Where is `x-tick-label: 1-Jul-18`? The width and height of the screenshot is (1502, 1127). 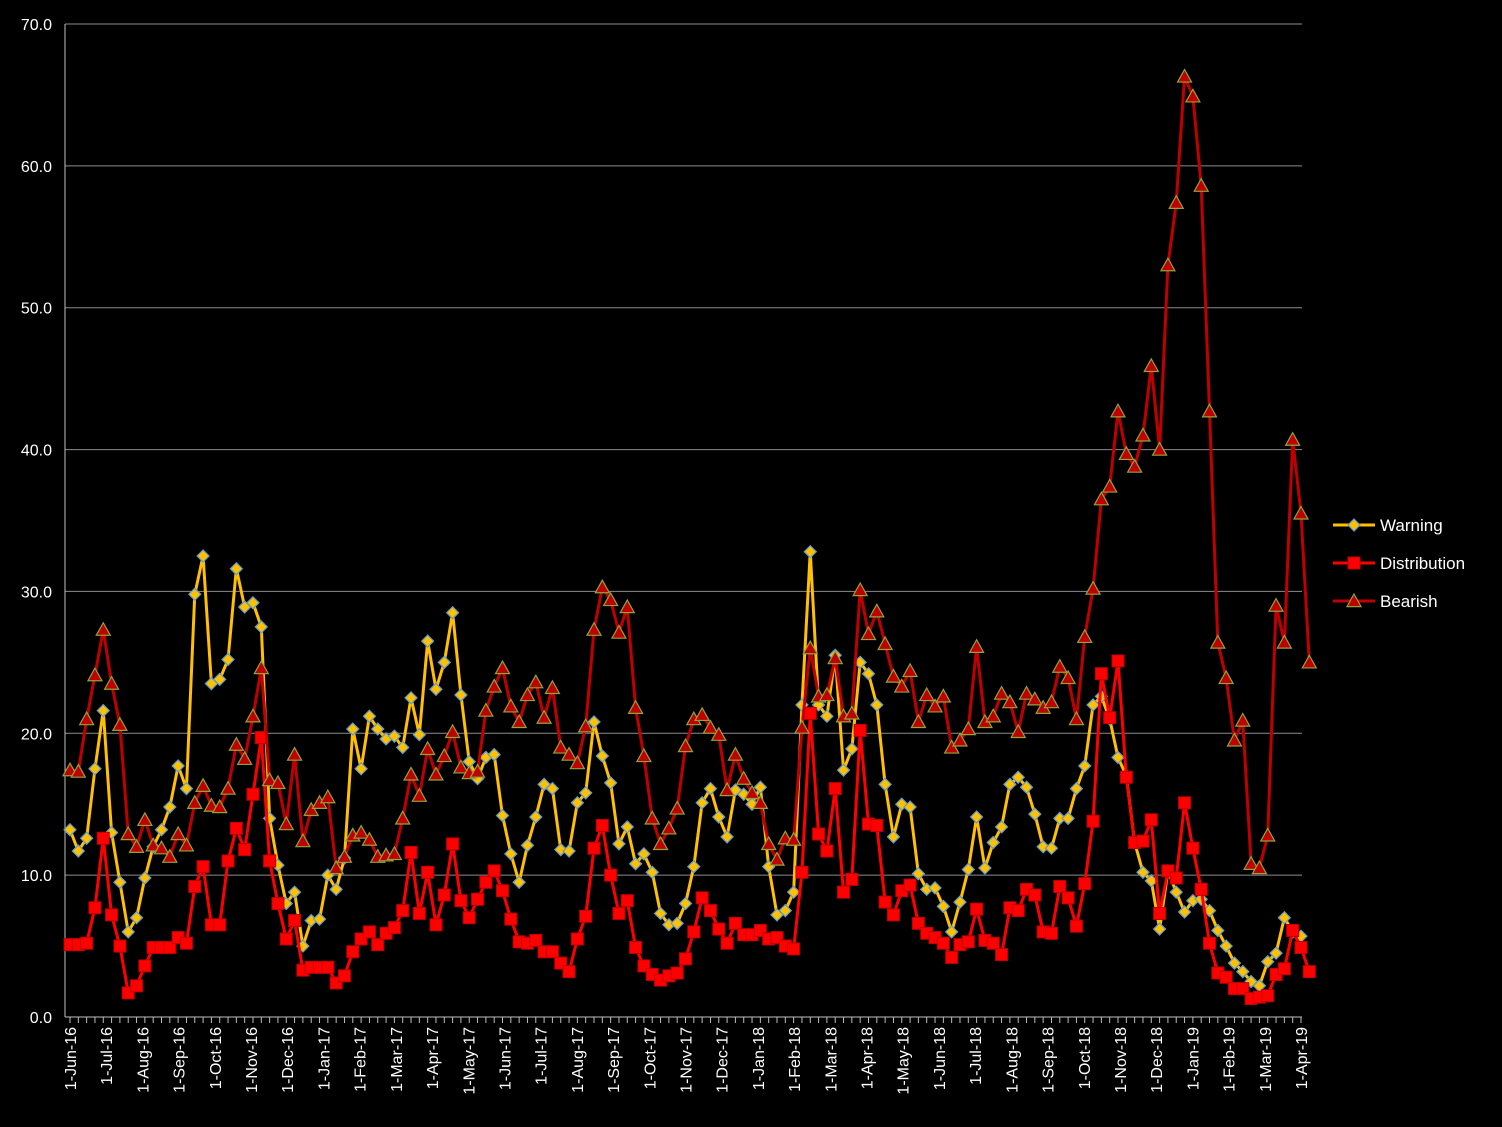 x-tick-label: 1-Jul-18 is located at coordinates (976, 1056).